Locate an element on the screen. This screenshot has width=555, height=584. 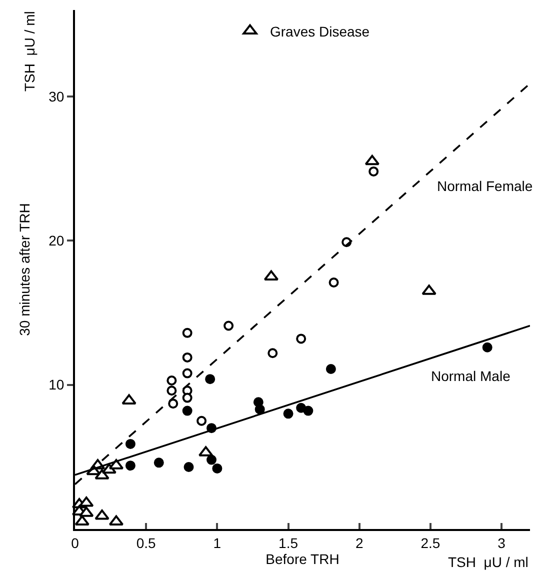
y-tick-label: 10 is located at coordinates (56, 384).